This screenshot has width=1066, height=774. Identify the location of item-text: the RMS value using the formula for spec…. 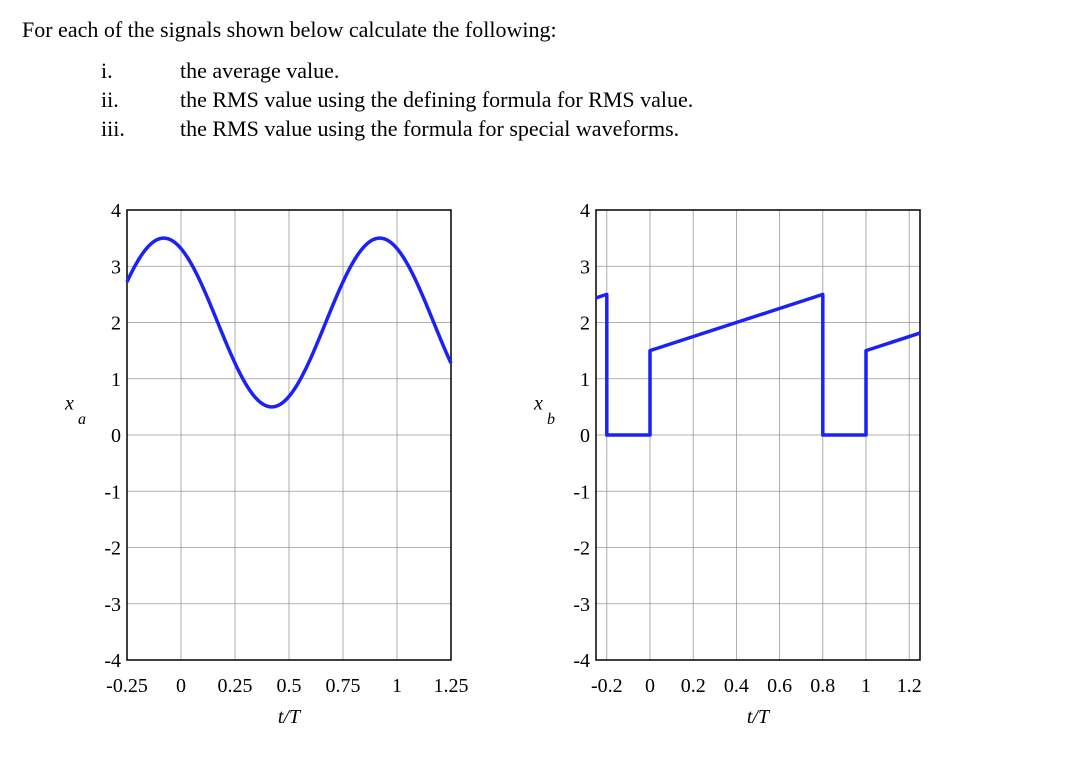
(430, 128).